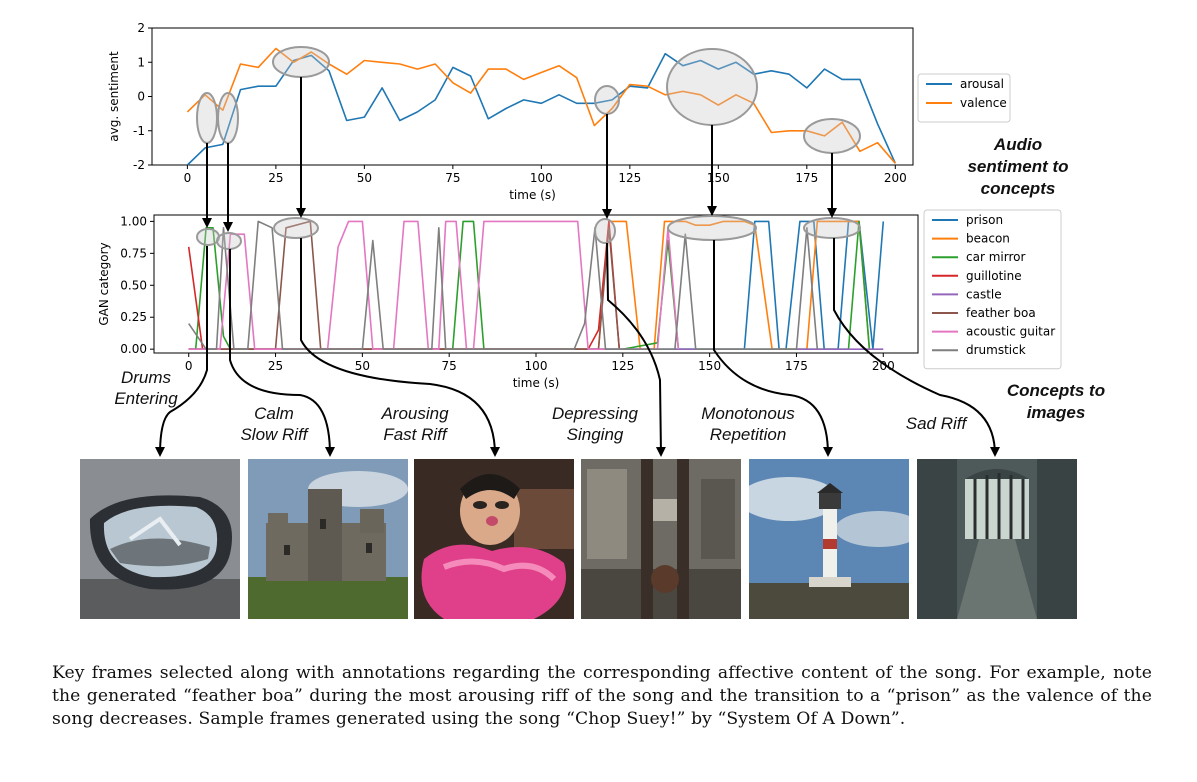 Image resolution: width=1197 pixels, height=782 pixels. Describe the element at coordinates (141, 28) in the screenshot. I see `y-tick-label: 2` at that location.